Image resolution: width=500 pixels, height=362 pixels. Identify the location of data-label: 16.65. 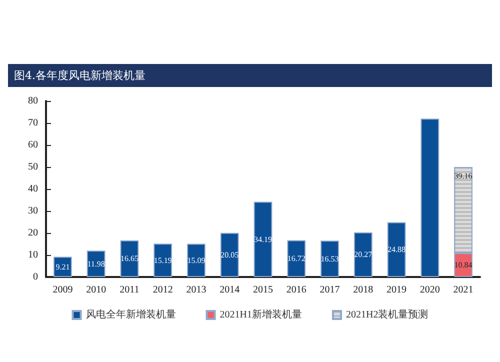
(129, 259).